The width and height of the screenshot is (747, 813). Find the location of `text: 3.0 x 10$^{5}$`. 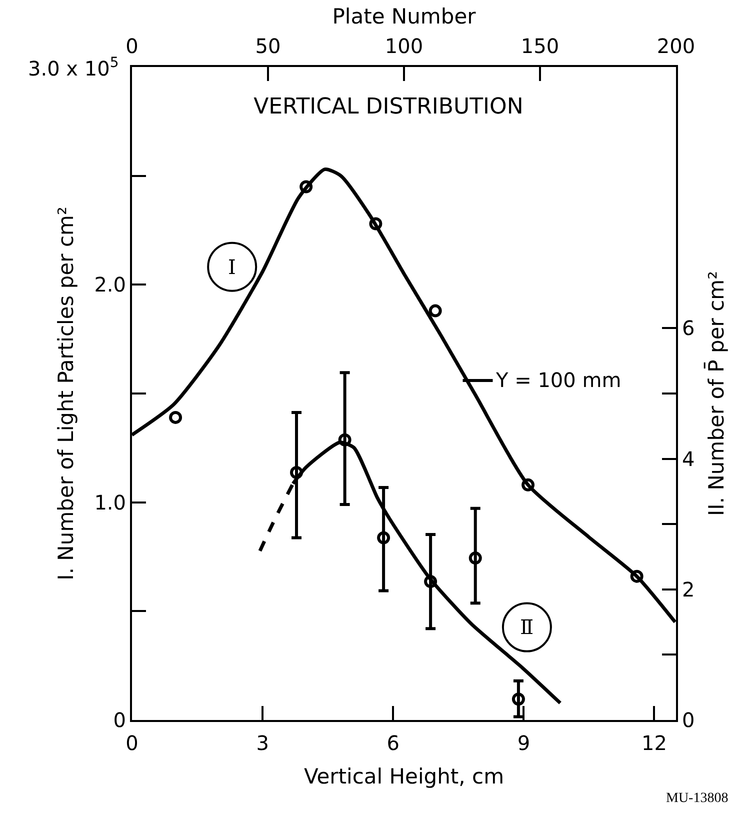

text: 3.0 x 10$^{5}$ is located at coordinates (73, 67).